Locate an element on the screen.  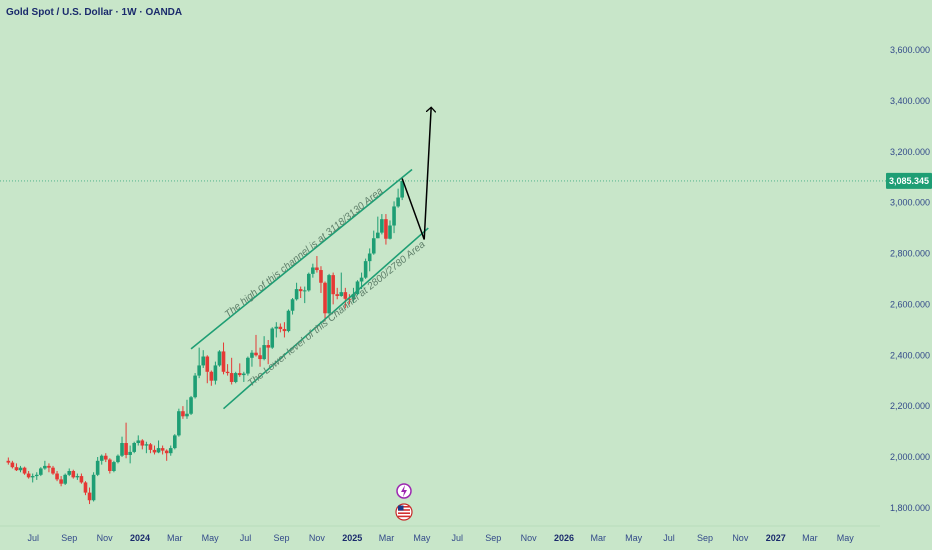
price-tick-label: 1,800.000 is located at coordinates (910, 508).